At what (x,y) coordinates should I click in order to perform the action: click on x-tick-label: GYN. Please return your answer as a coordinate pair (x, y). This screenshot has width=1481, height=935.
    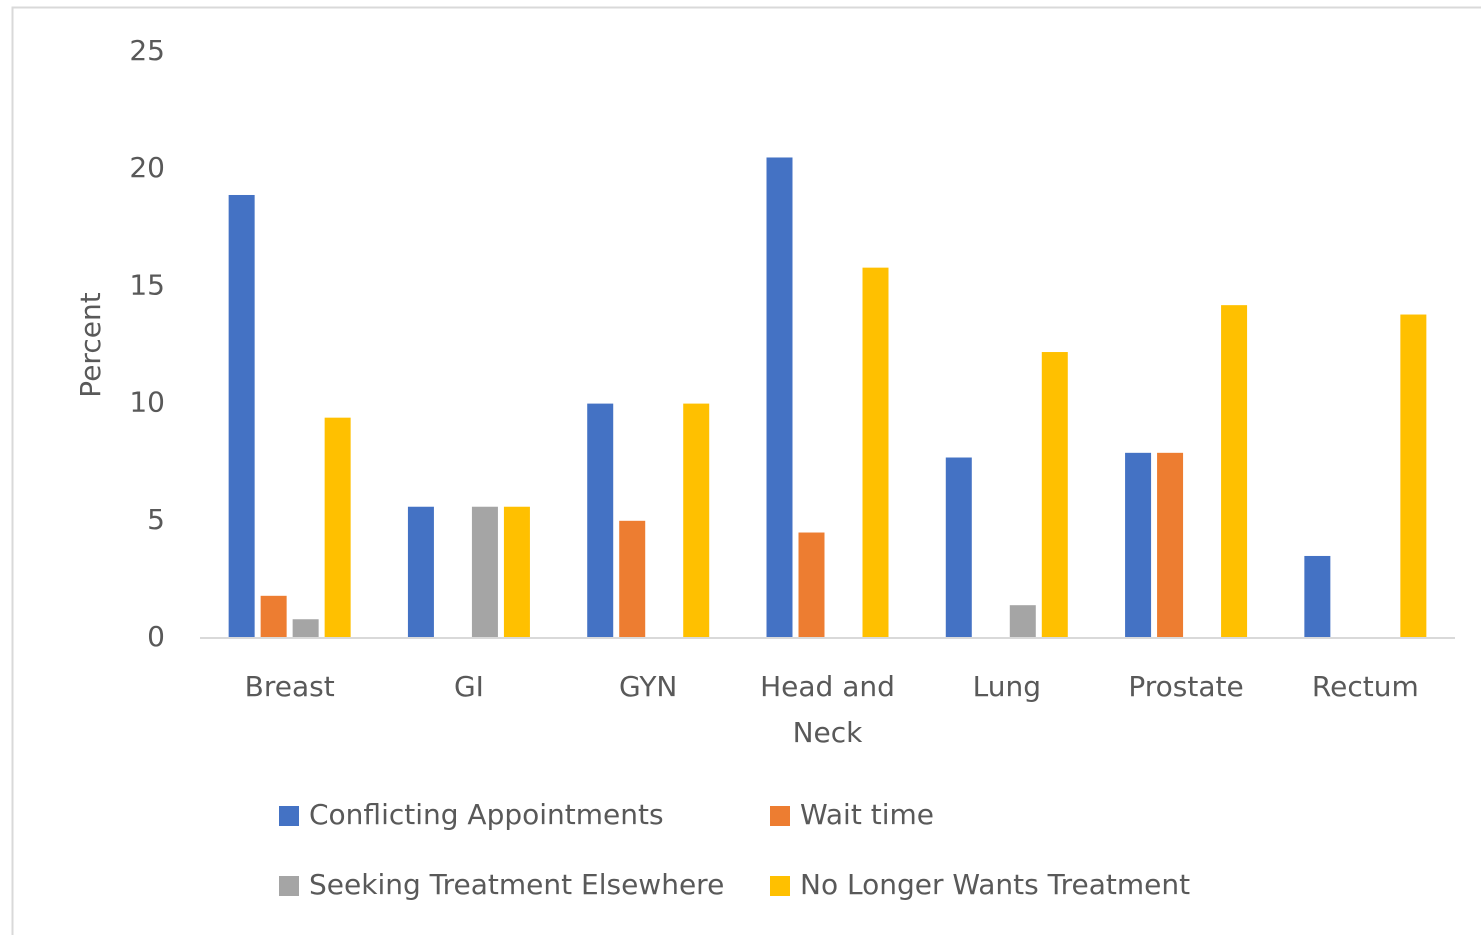
    Looking at the image, I should click on (648, 686).